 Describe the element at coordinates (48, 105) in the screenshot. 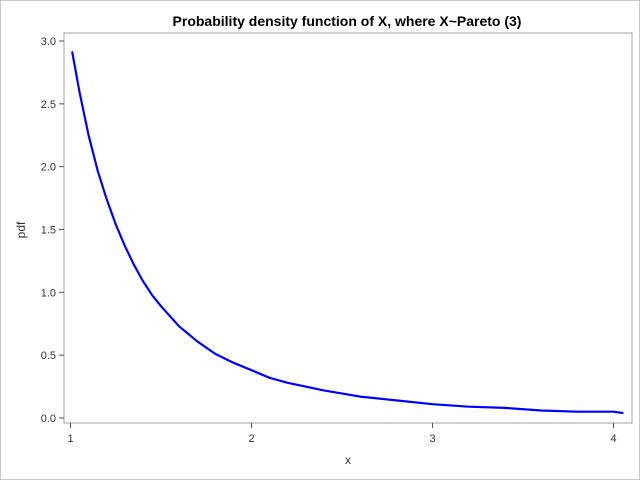

I see `y-tick-label: 2.5` at that location.